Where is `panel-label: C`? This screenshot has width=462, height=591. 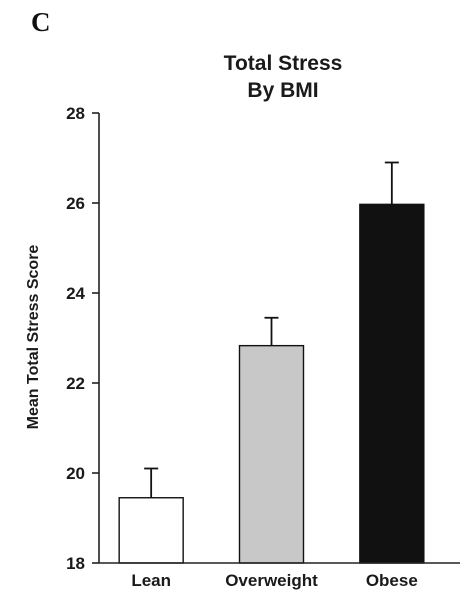
panel-label: C is located at coordinates (41, 22).